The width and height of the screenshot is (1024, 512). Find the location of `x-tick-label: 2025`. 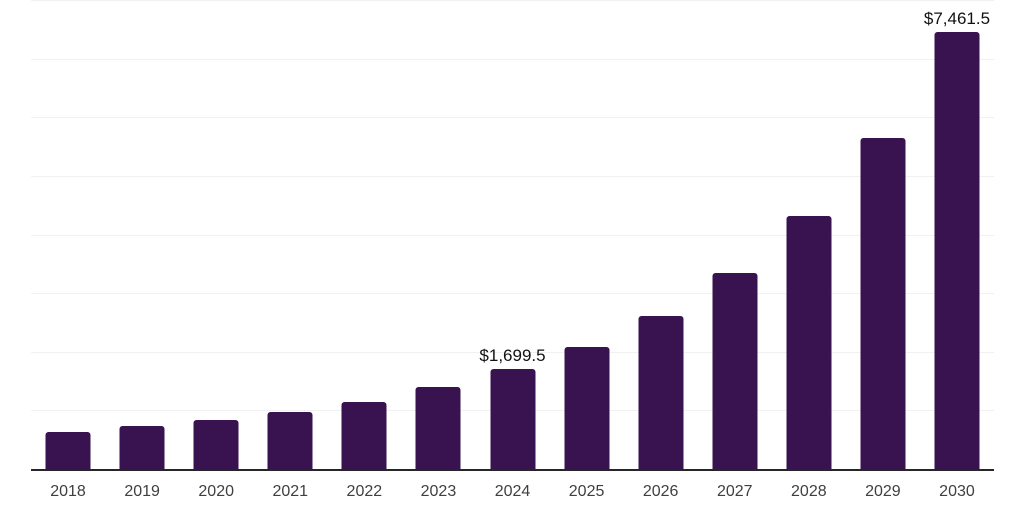

x-tick-label: 2025 is located at coordinates (586, 491).